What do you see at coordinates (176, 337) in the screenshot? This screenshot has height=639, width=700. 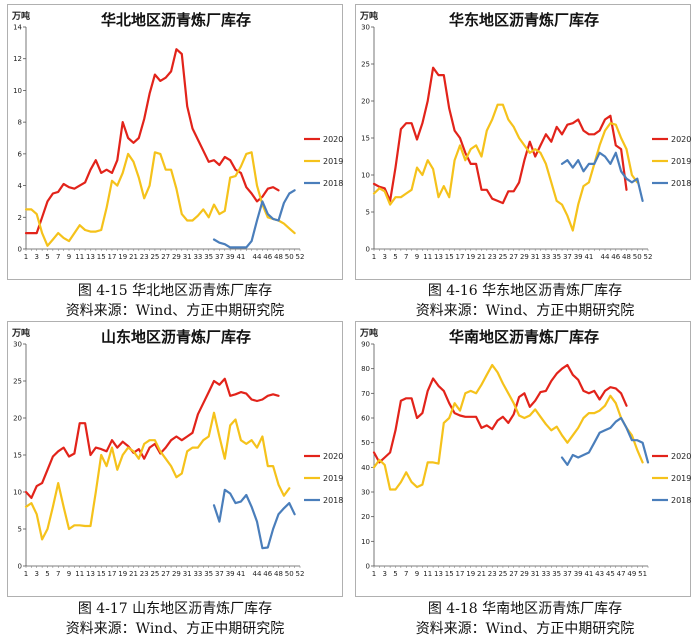 I see `chart-title: 山东地区沥青炼厂库存` at bounding box center [176, 337].